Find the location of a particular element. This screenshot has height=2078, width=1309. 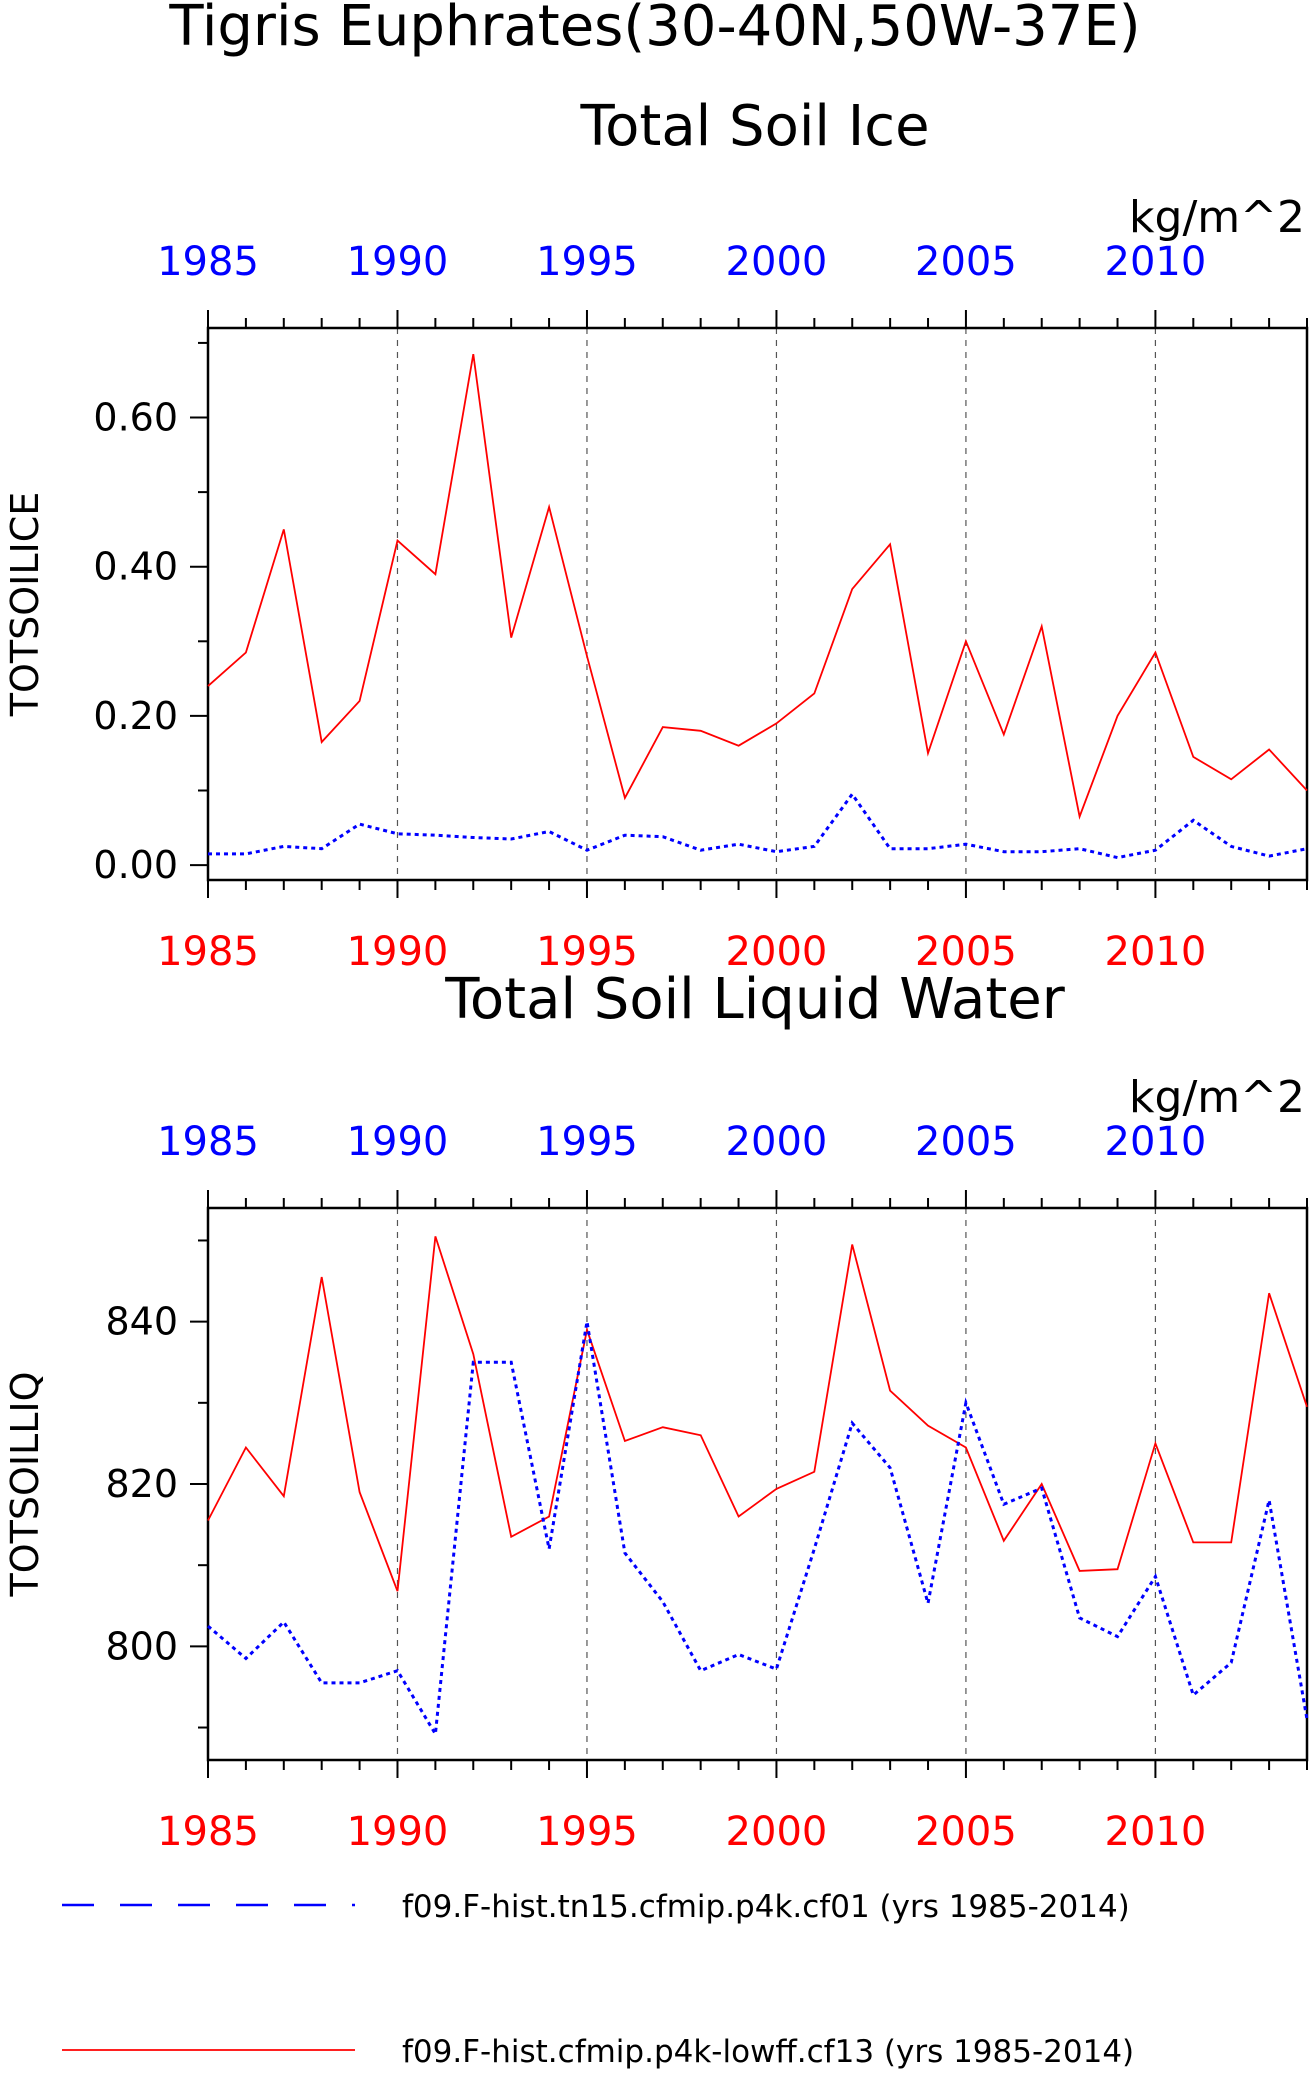

p0-x-tick-label-bottom: 1985 is located at coordinates (208, 952).